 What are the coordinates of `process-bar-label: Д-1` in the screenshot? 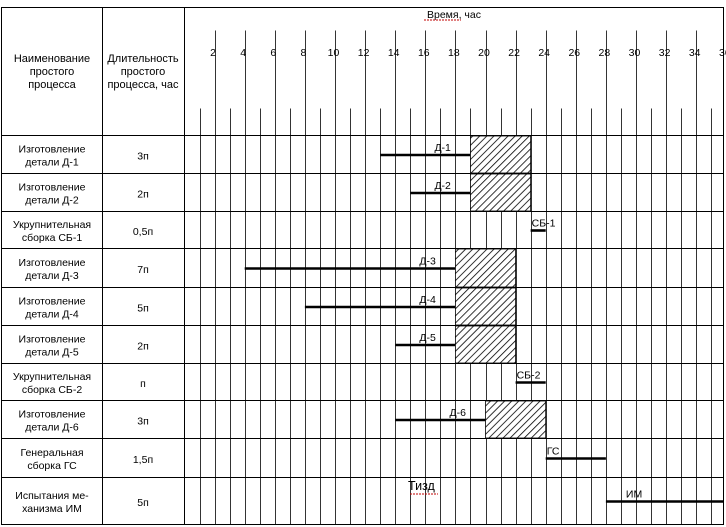 It's located at (442, 148).